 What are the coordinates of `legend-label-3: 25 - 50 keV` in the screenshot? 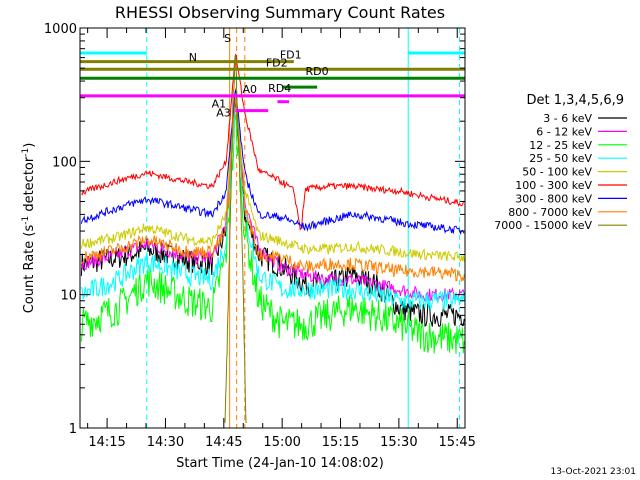 It's located at (560, 158).